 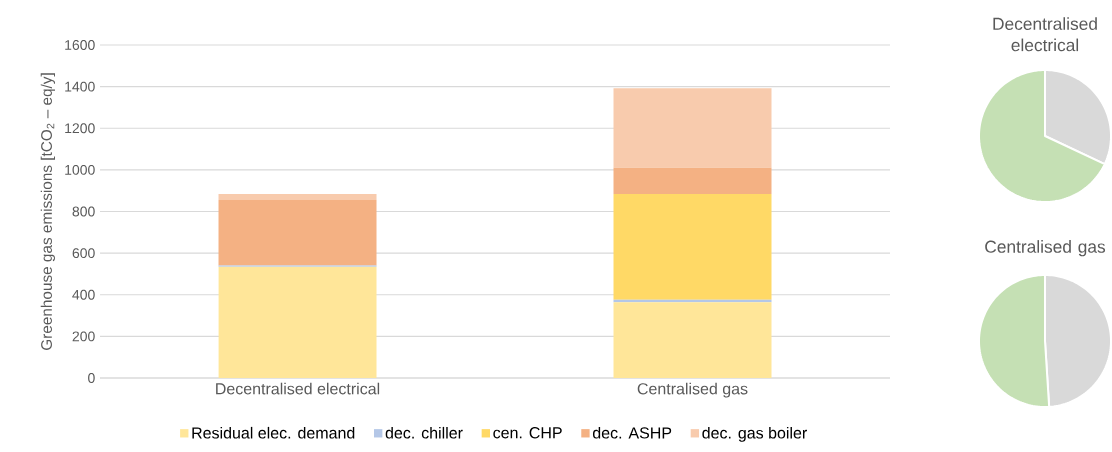 I want to click on y-tick-label: 200, so click(x=83, y=336).